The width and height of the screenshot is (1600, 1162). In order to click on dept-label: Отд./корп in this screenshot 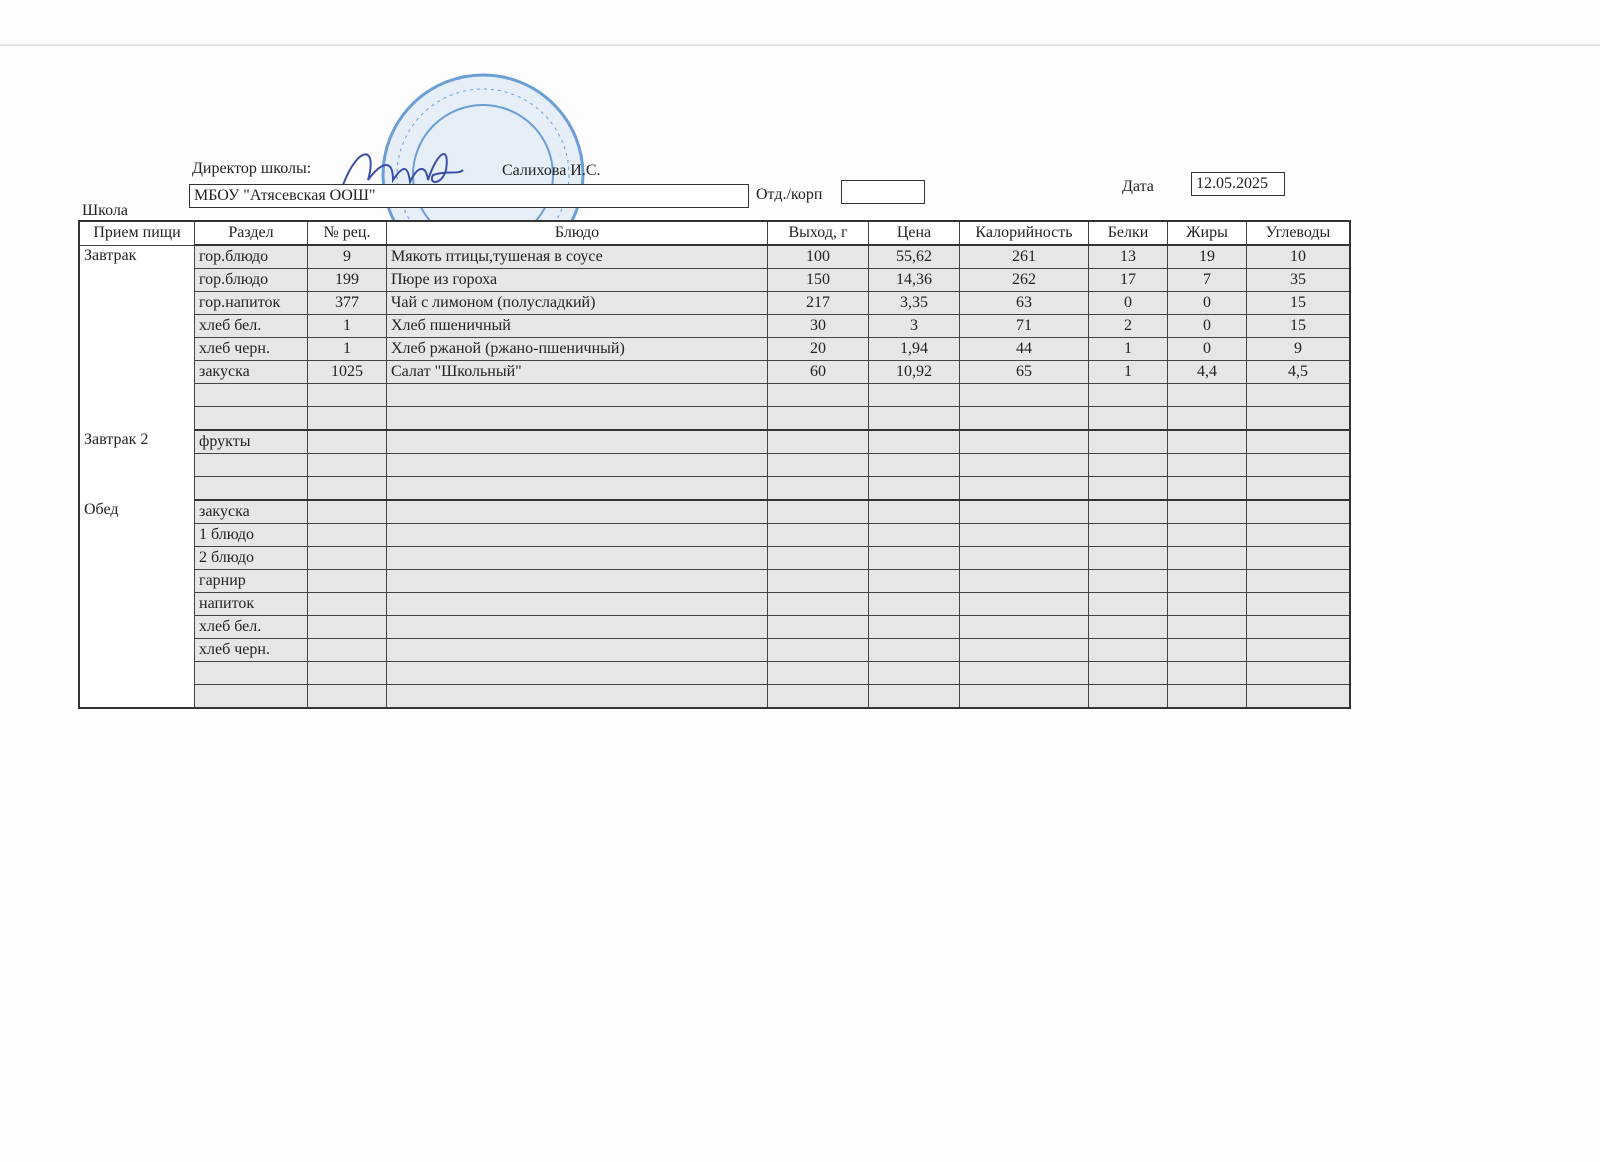, I will do `click(789, 194)`.